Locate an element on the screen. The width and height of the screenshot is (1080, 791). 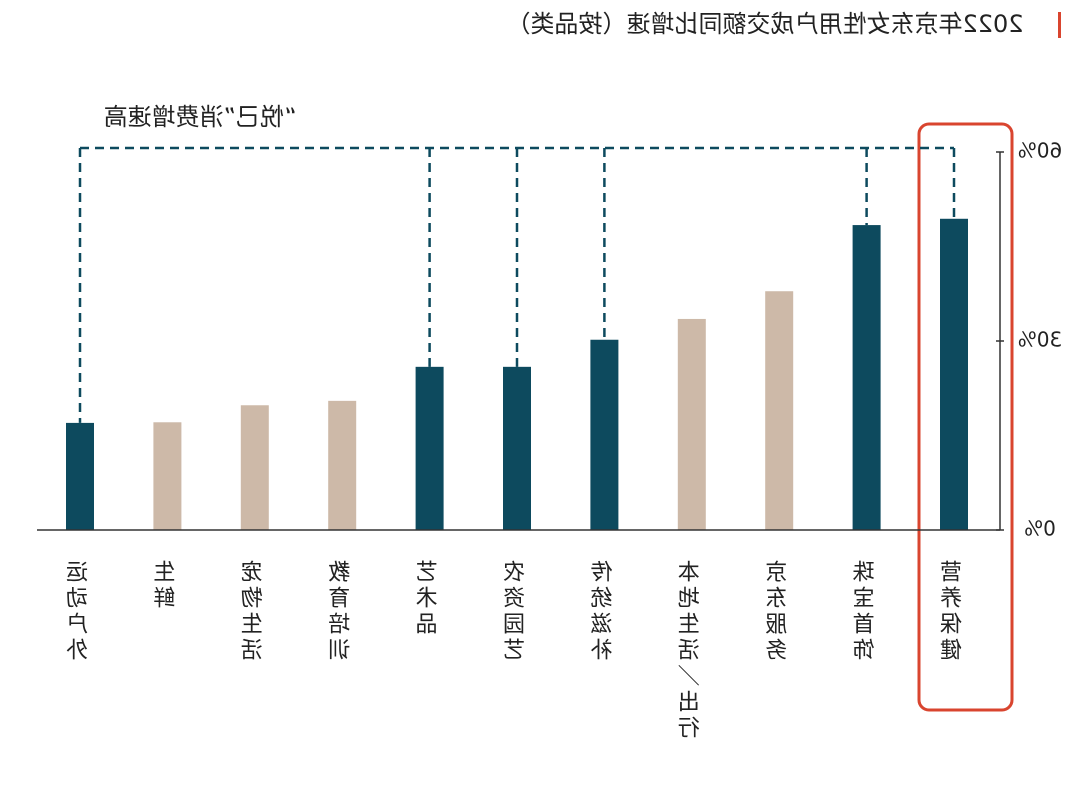
y-tick-label: 0% is located at coordinates (1040, 529).